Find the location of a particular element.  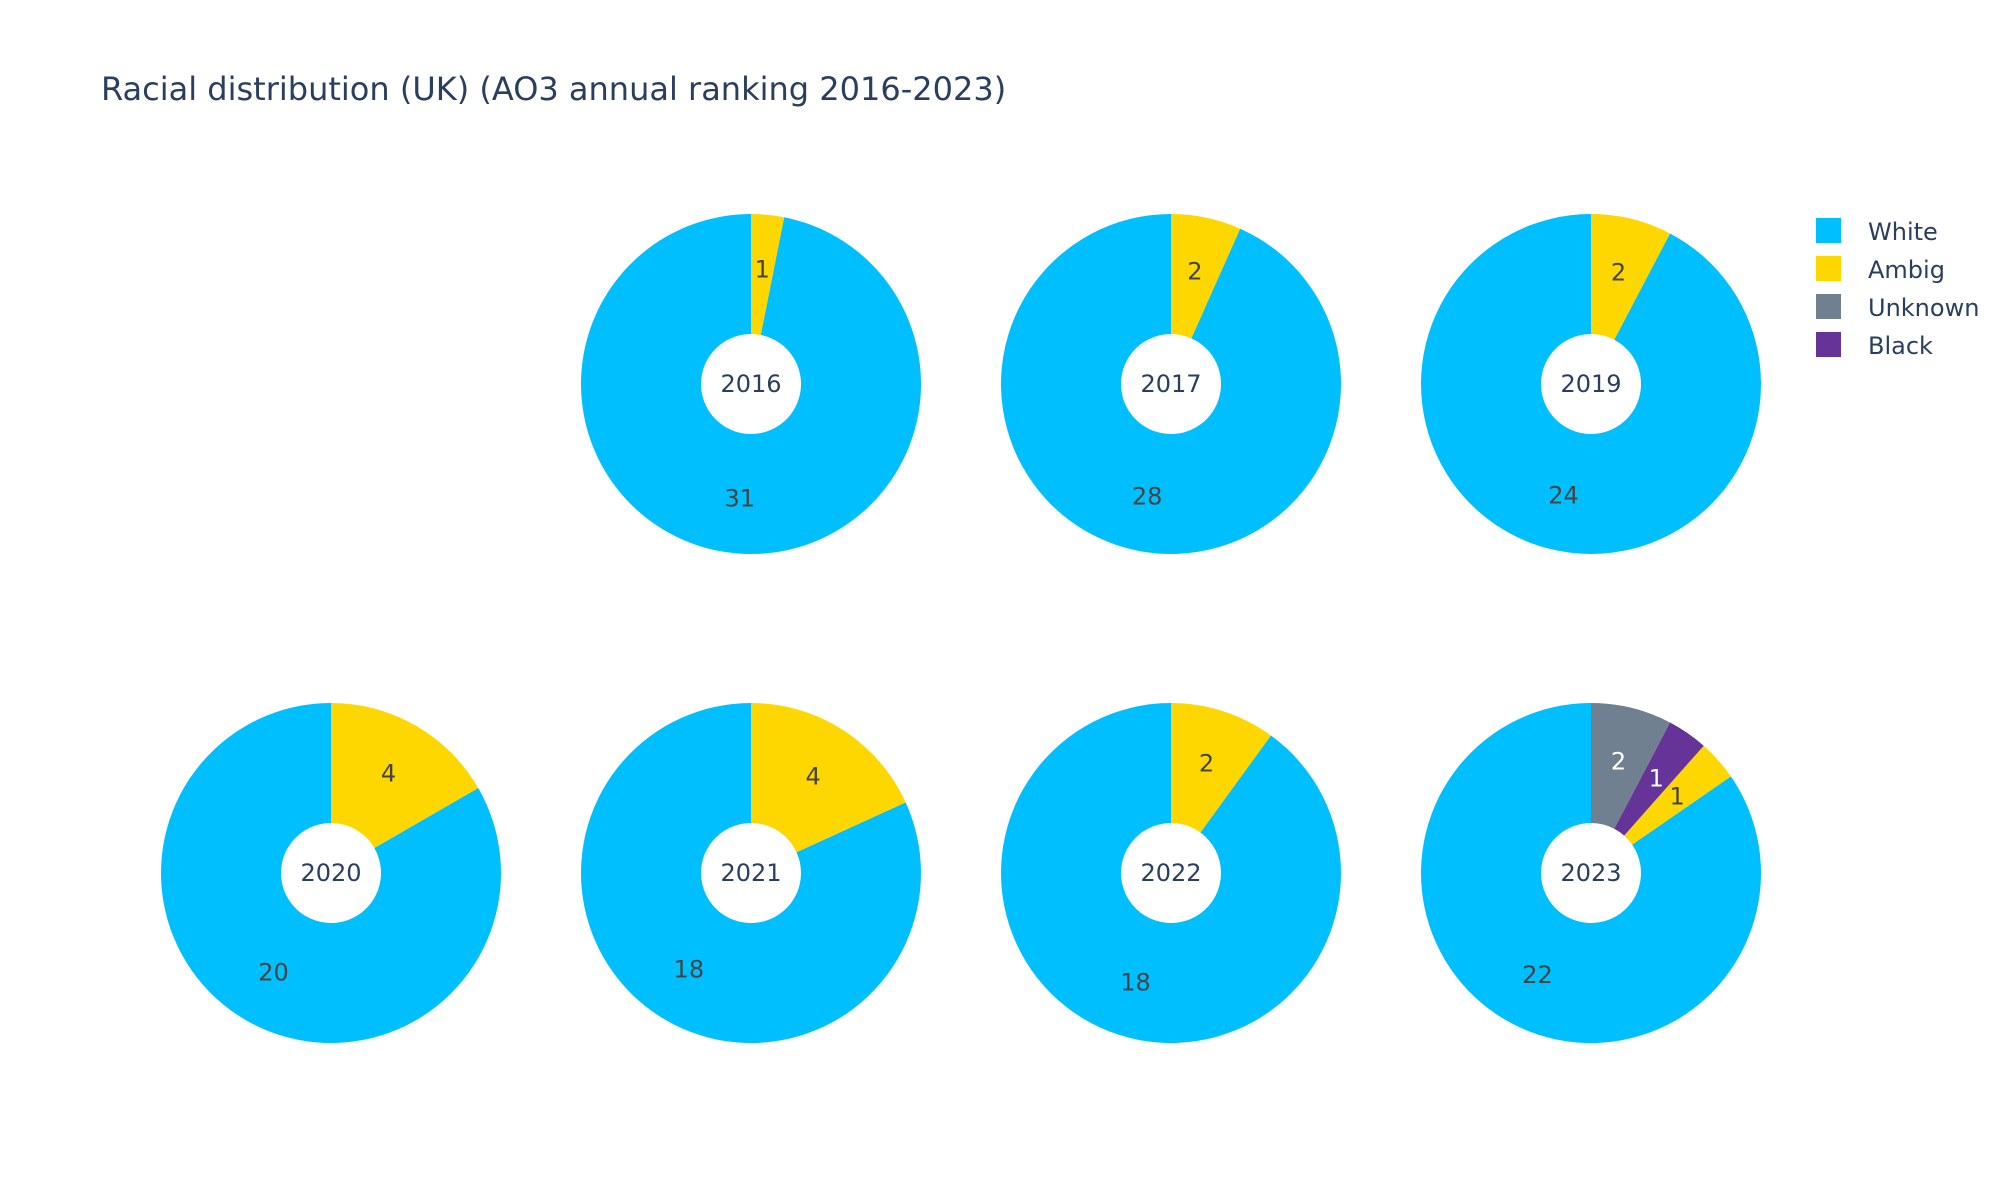

pie-center-label: 2020 is located at coordinates (330, 873).